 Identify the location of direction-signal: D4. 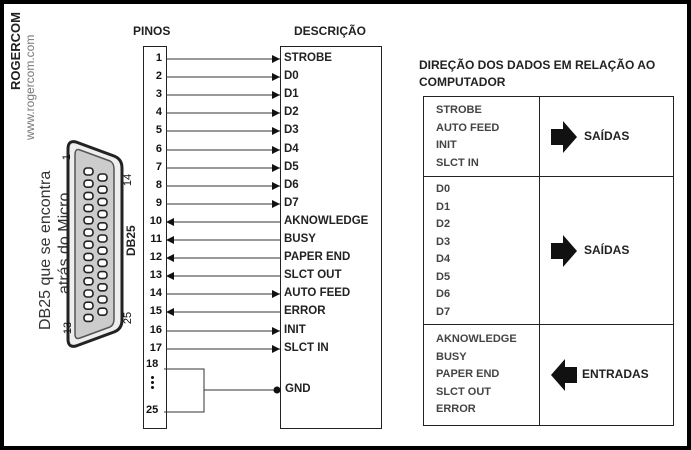
(443, 259).